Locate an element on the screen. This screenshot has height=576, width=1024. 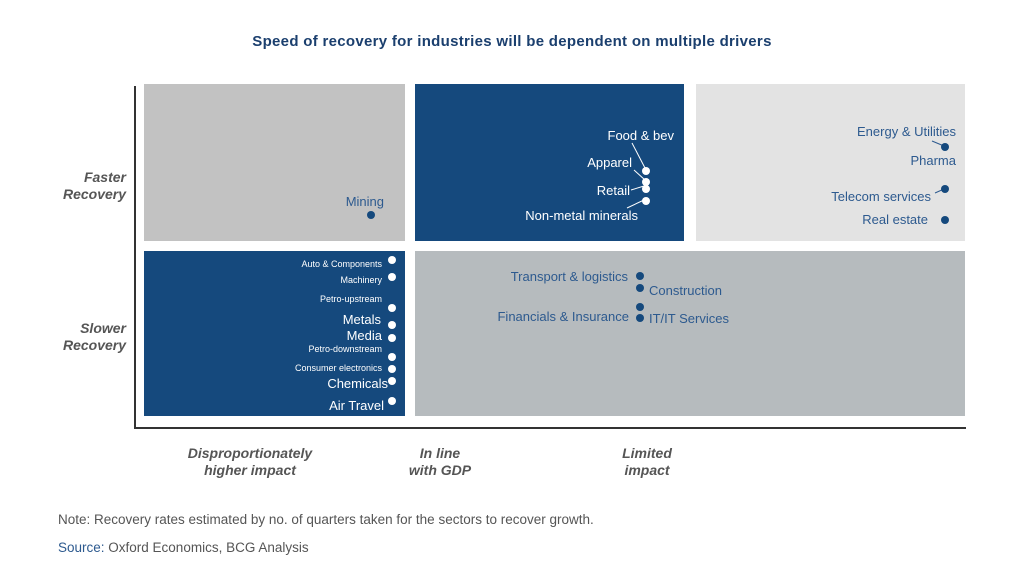
leader-non-metal is located at coordinates (635, 204).